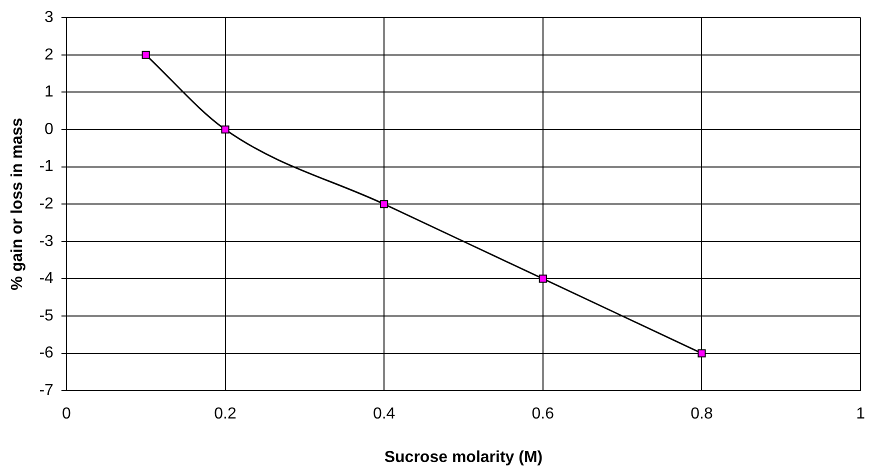 Image resolution: width=879 pixels, height=475 pixels. Describe the element at coordinates (49, 129) in the screenshot. I see `y-tick-label: 0` at that location.